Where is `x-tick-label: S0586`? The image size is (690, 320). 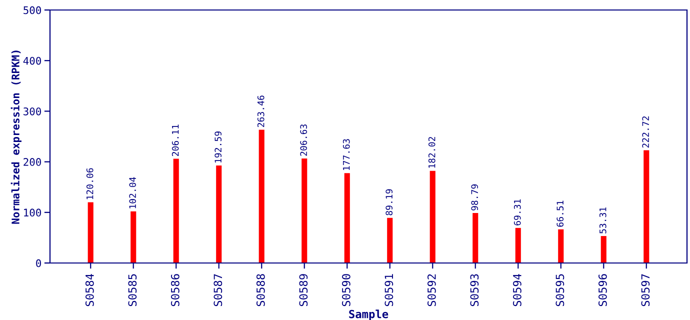
x-tick-label: S0586 is located at coordinates (175, 290).